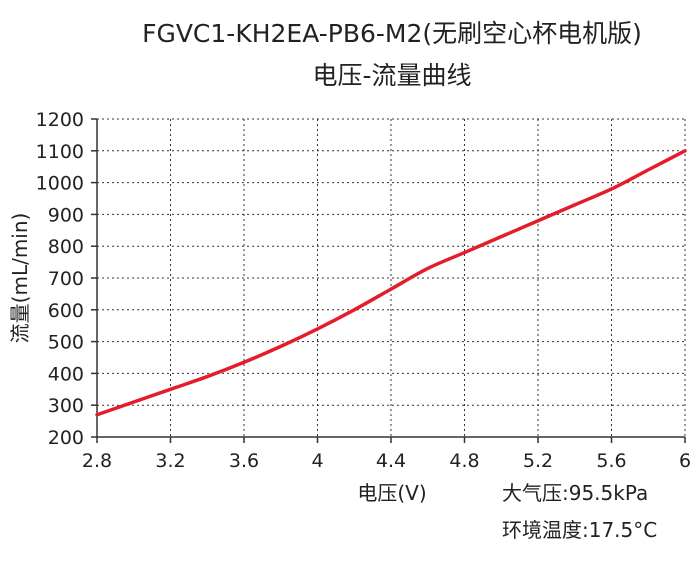 This screenshot has height=563, width=700. Describe the element at coordinates (66, 247) in the screenshot. I see `y-tick-label: 800` at that location.